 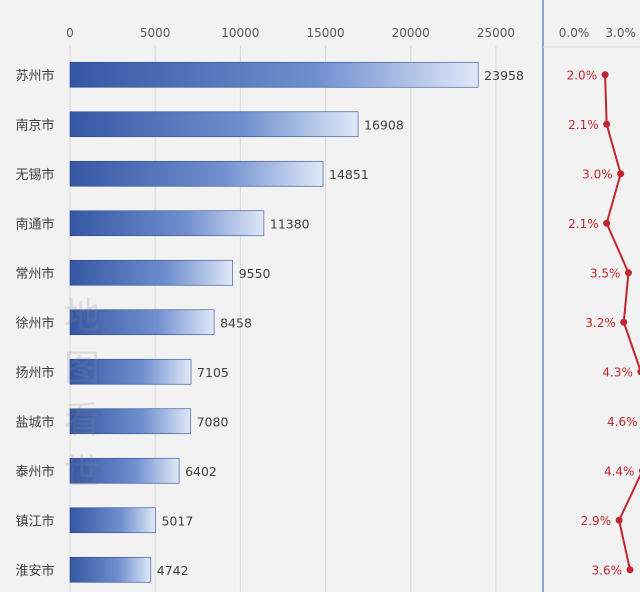 I want to click on bar-category-label: 无锡市, so click(x=34, y=175).